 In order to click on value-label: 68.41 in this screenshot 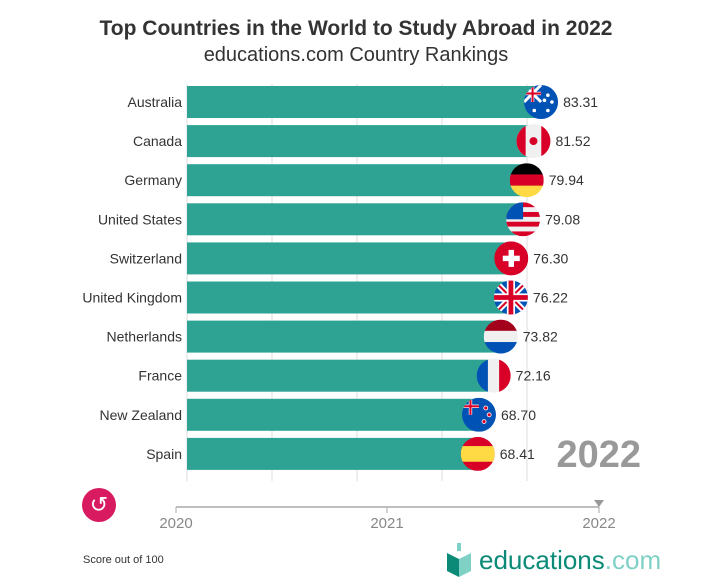, I will do `click(517, 454)`.